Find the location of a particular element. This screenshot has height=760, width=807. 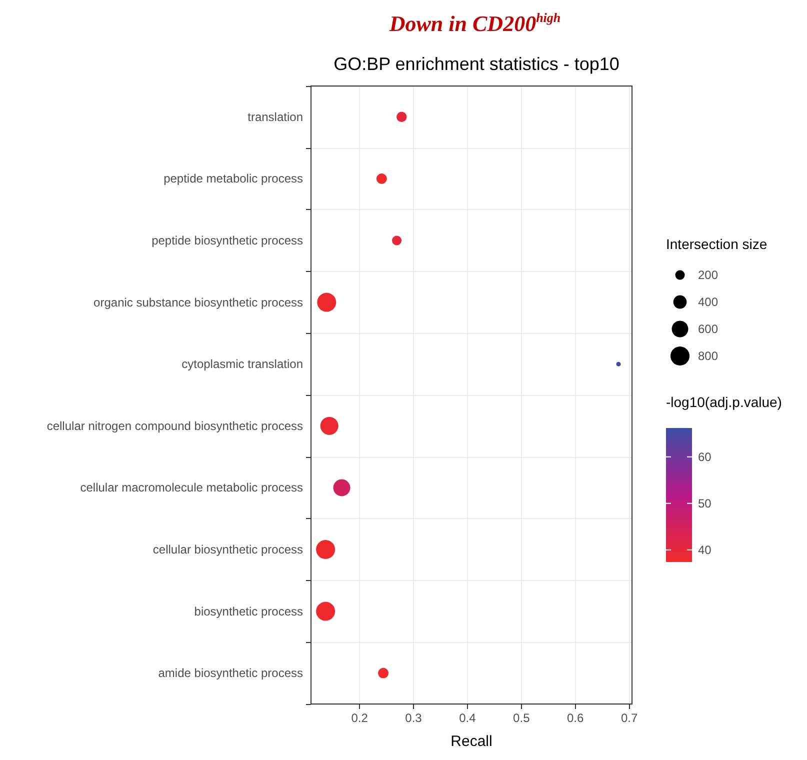

color-bar-title: -log10(adj.p.value) is located at coordinates (724, 402).